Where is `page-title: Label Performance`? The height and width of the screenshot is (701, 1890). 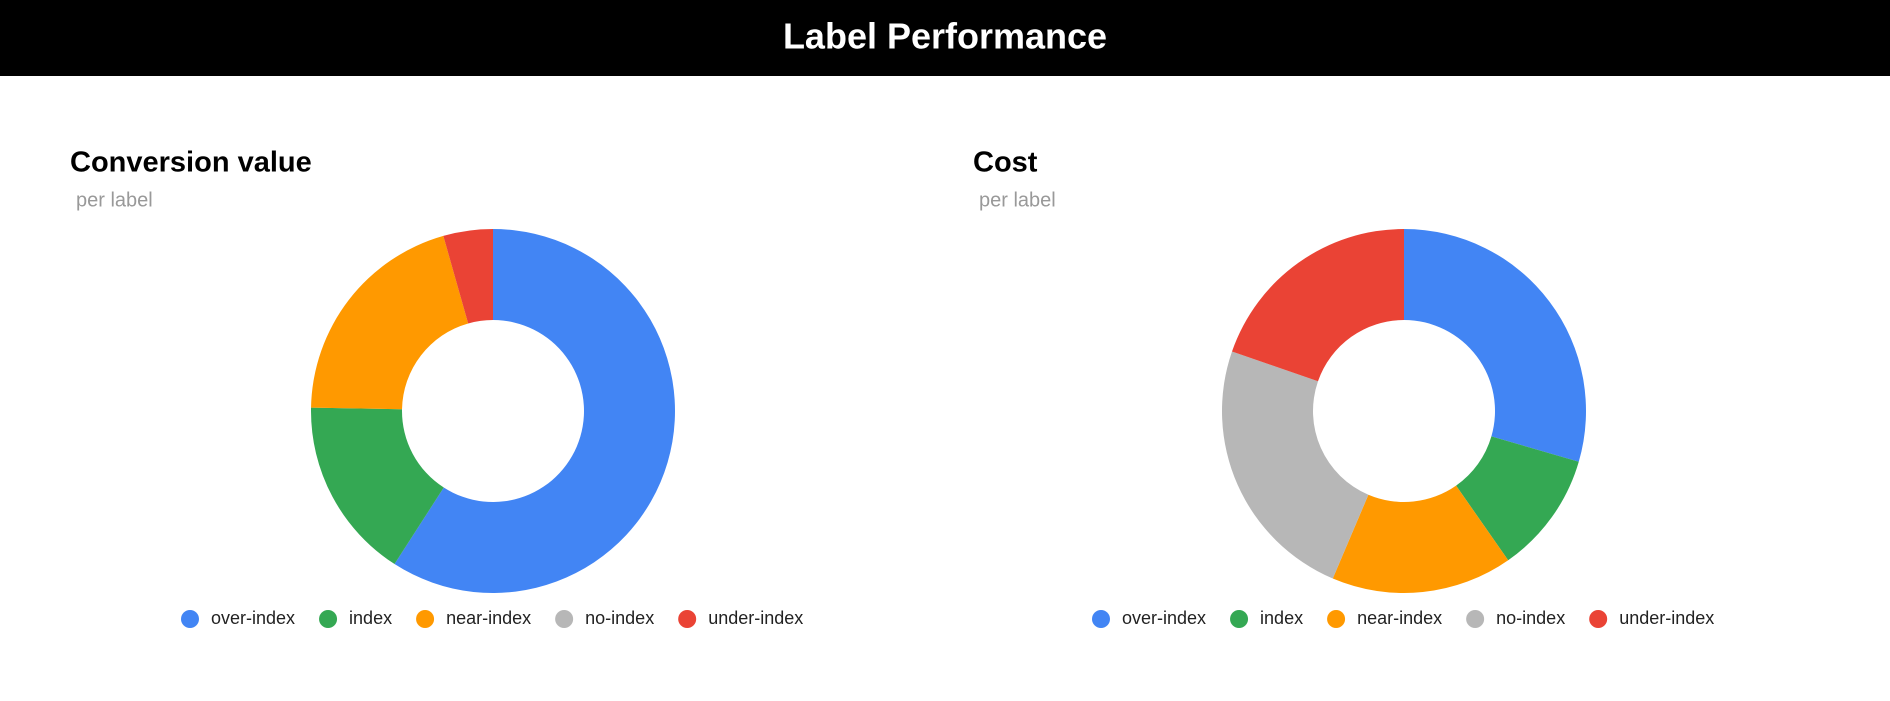 page-title: Label Performance is located at coordinates (945, 36).